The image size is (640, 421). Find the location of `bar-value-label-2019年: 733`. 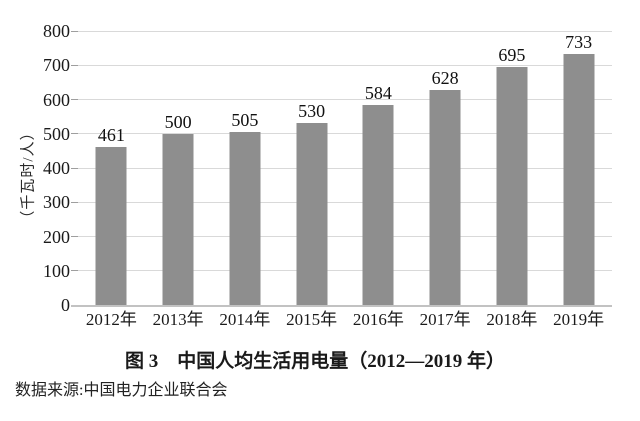

bar-value-label-2019年: 733 is located at coordinates (579, 41).